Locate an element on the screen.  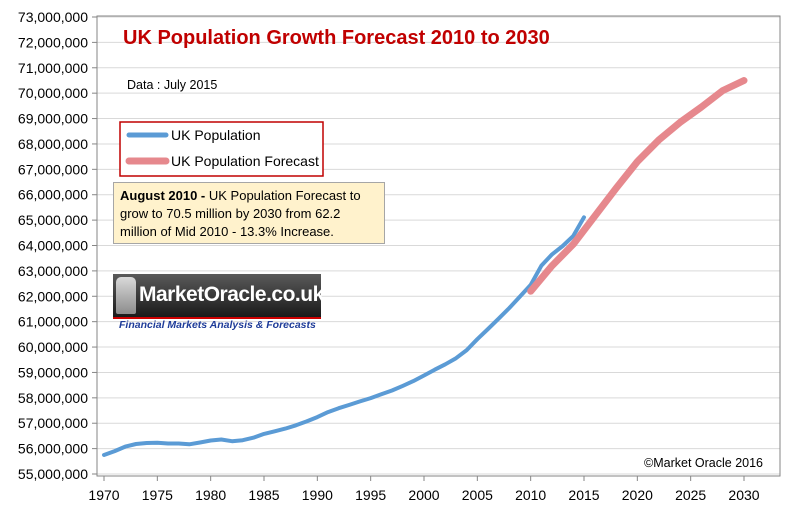
y-tick-label-13: 68,000,000 is located at coordinates (53, 144).